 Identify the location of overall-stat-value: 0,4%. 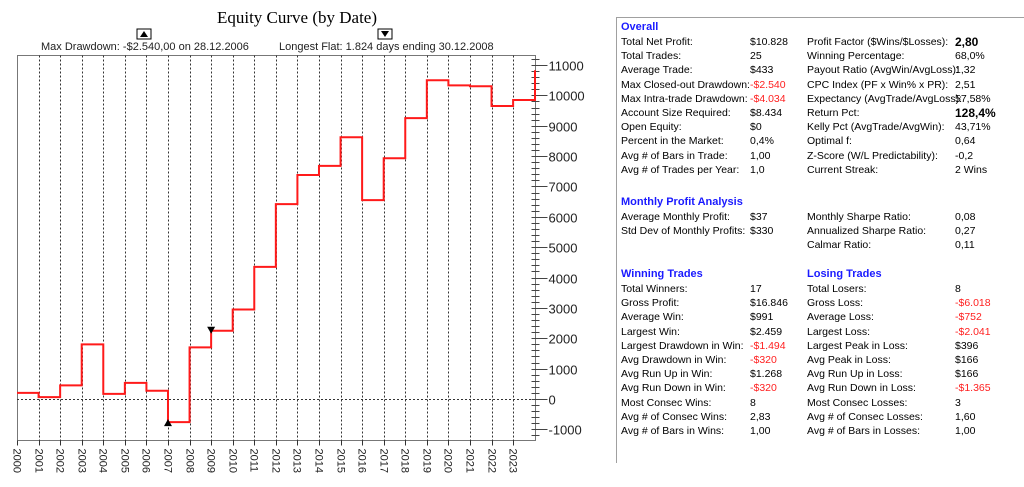
(762, 141).